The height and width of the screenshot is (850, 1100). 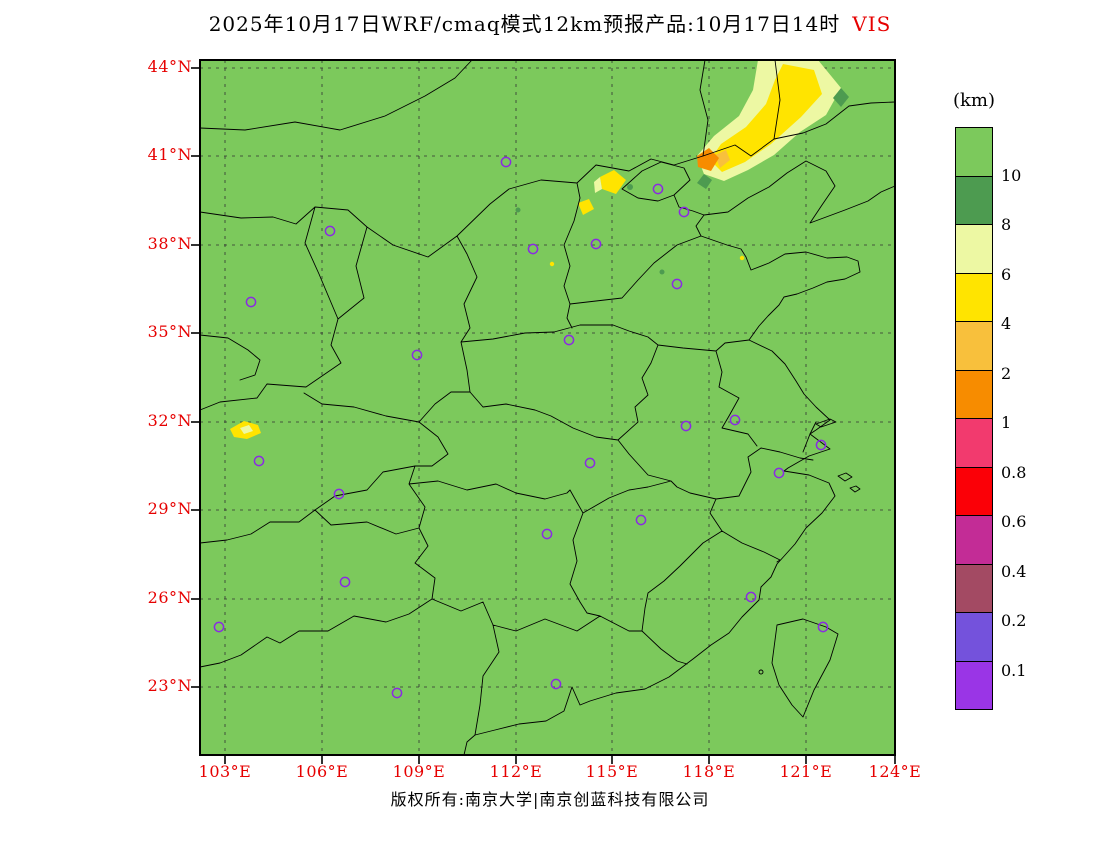 What do you see at coordinates (598, 185) in the screenshot?
I see `low-vis-patch-beijing-fringe` at bounding box center [598, 185].